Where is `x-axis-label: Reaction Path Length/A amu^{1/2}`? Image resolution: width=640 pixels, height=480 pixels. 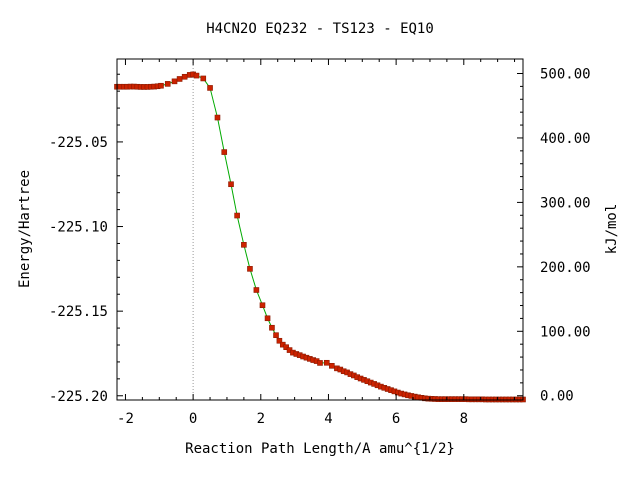
x-axis-label: Reaction Path Length/A amu^{1/2} is located at coordinates (320, 449).